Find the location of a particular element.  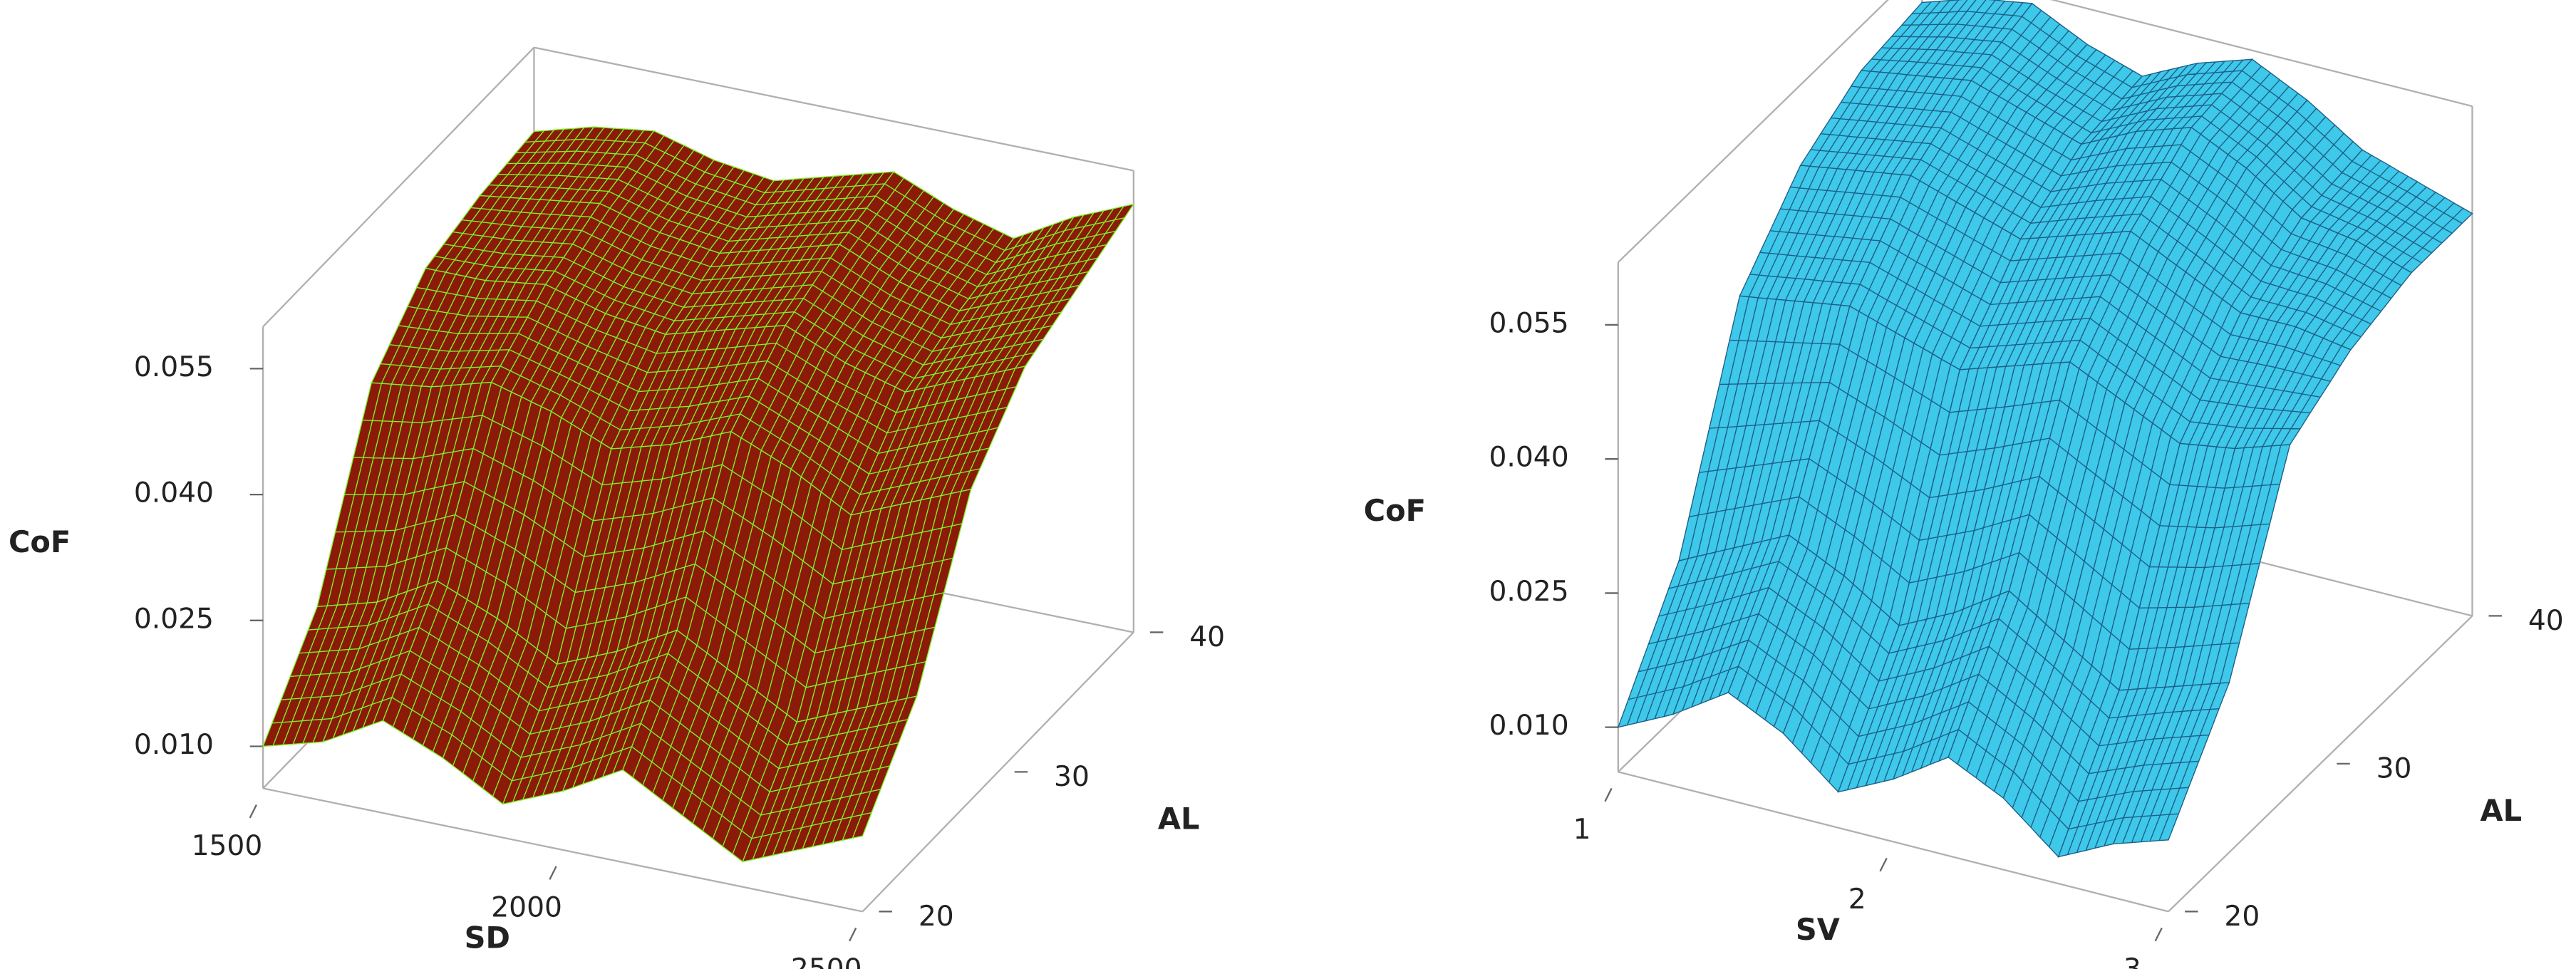

x-tick-label: 3 is located at coordinates (2132, 961).